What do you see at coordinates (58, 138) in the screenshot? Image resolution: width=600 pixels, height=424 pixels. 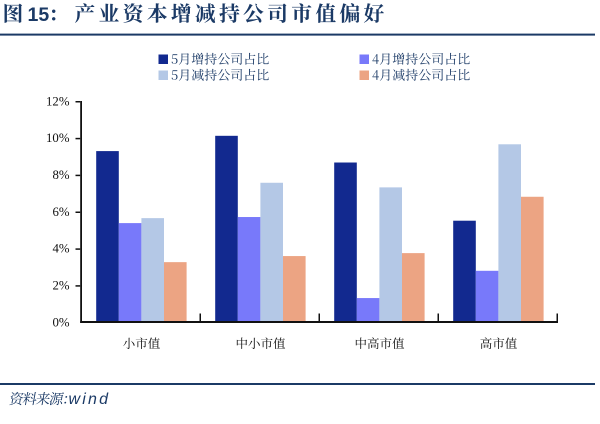 I see `svg-text: 10%` at bounding box center [58, 138].